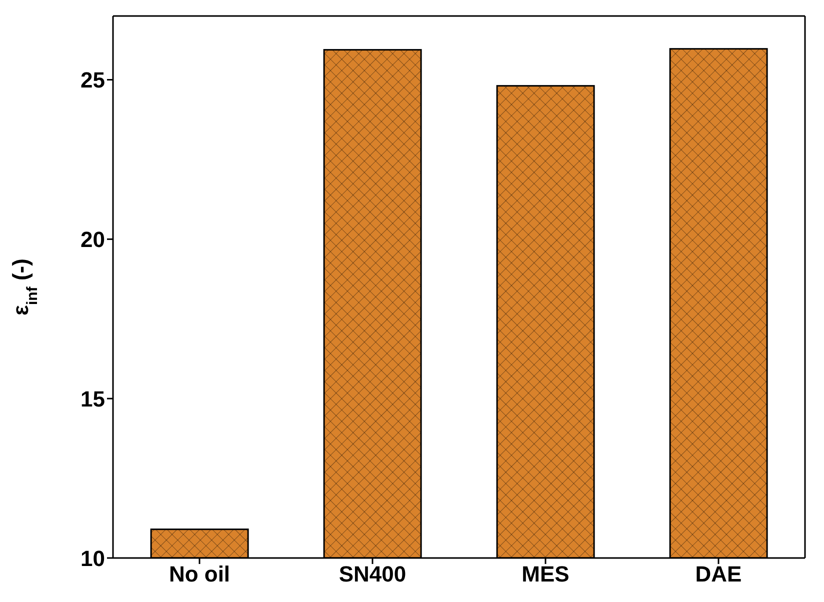 The height and width of the screenshot is (602, 824). Describe the element at coordinates (92, 558) in the screenshot. I see `y-tick-label: 10` at that location.